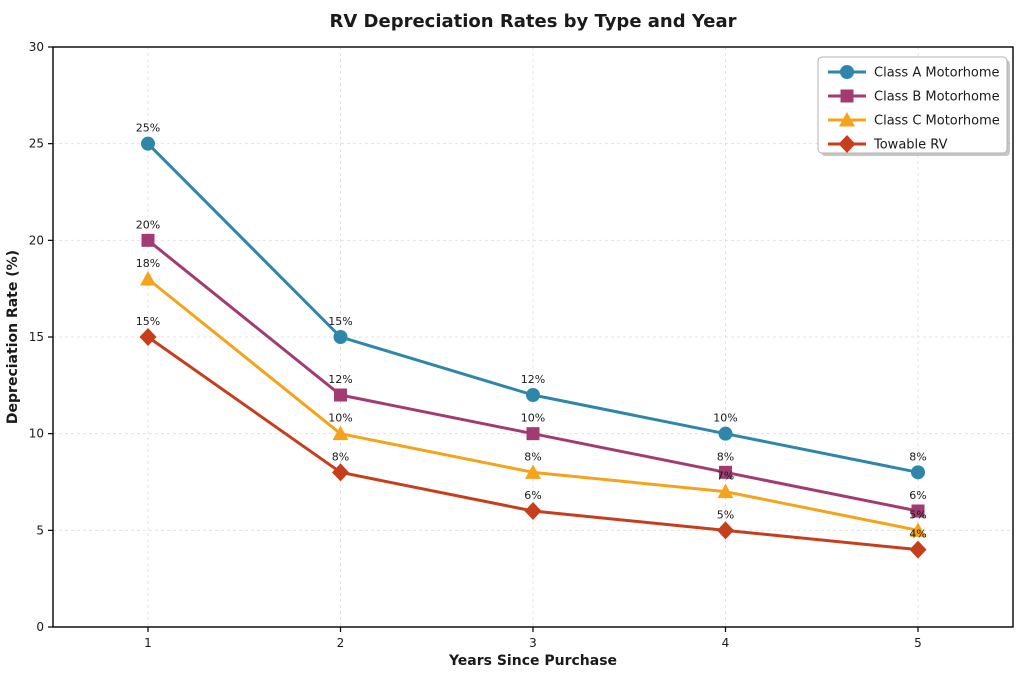  What do you see at coordinates (937, 97) in the screenshot?
I see `legend-entry-label: Class B Motorhome` at bounding box center [937, 97].